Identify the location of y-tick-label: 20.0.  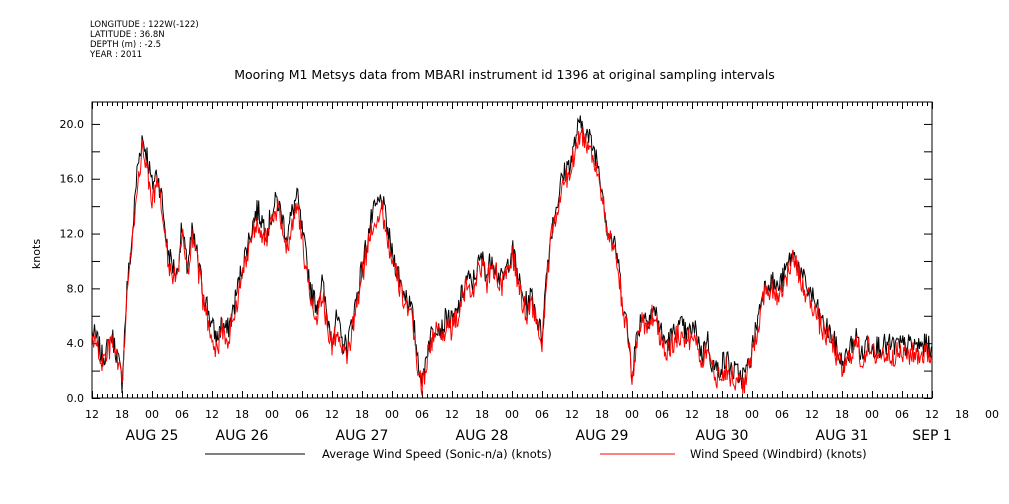
(72, 124).